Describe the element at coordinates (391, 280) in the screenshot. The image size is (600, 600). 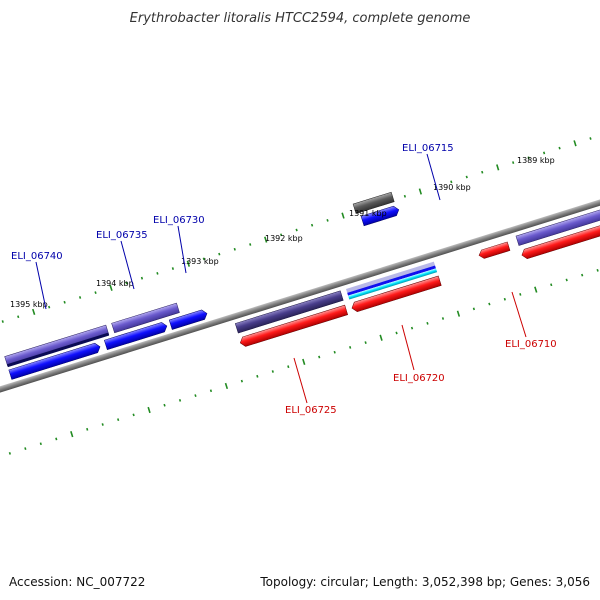
I see `gene-stripe-blue` at that location.